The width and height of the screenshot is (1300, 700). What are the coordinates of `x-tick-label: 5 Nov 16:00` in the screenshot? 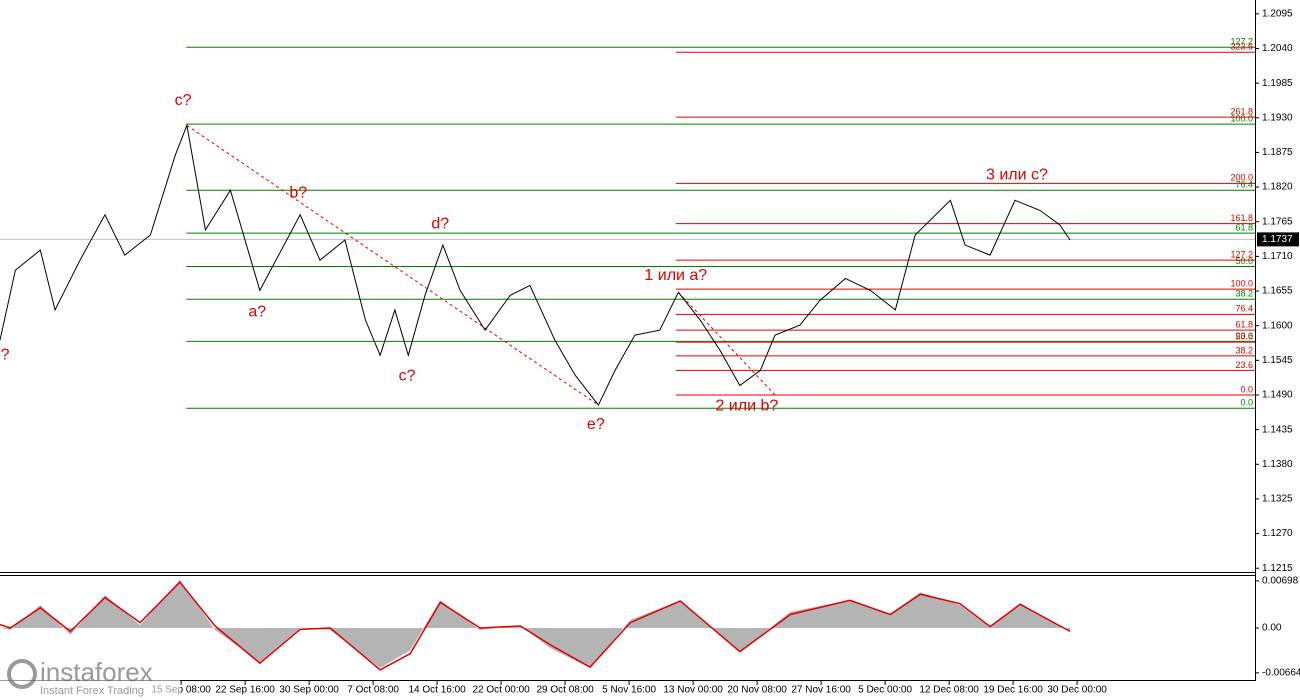 It's located at (629, 690).